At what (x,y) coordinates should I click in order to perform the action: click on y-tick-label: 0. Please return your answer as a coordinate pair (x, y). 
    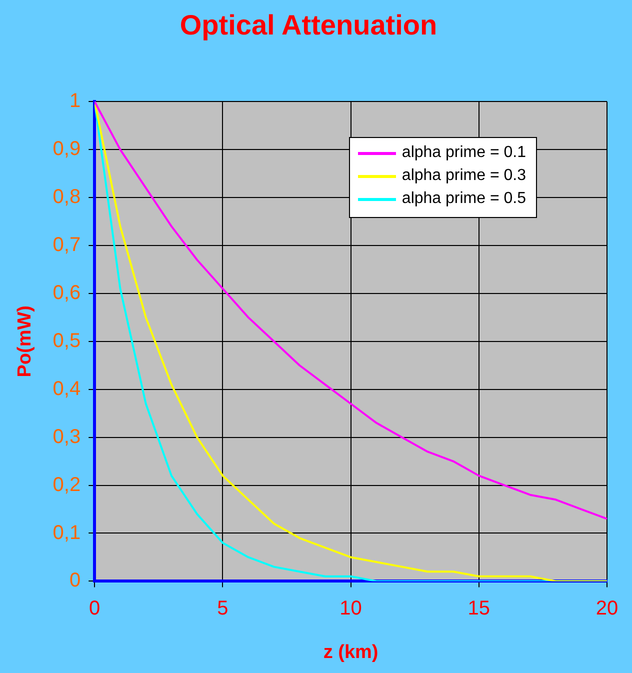
    Looking at the image, I should click on (75, 581).